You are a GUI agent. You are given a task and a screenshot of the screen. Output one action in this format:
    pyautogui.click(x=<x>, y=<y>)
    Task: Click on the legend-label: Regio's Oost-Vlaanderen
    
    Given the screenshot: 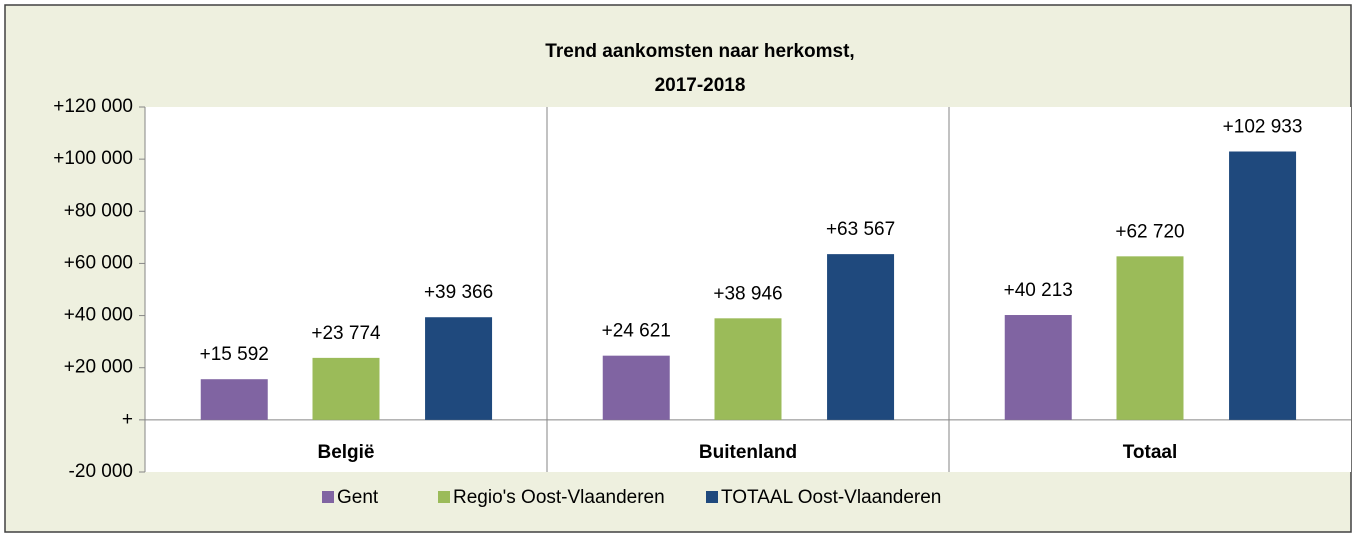 What is the action you would take?
    pyautogui.click(x=559, y=497)
    